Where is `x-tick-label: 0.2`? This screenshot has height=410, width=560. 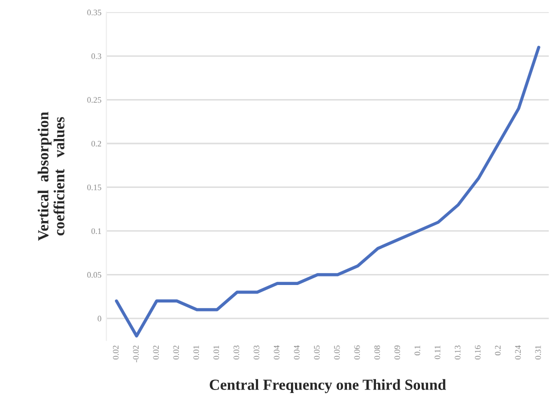 x-tick-label: 0.2 is located at coordinates (497, 351).